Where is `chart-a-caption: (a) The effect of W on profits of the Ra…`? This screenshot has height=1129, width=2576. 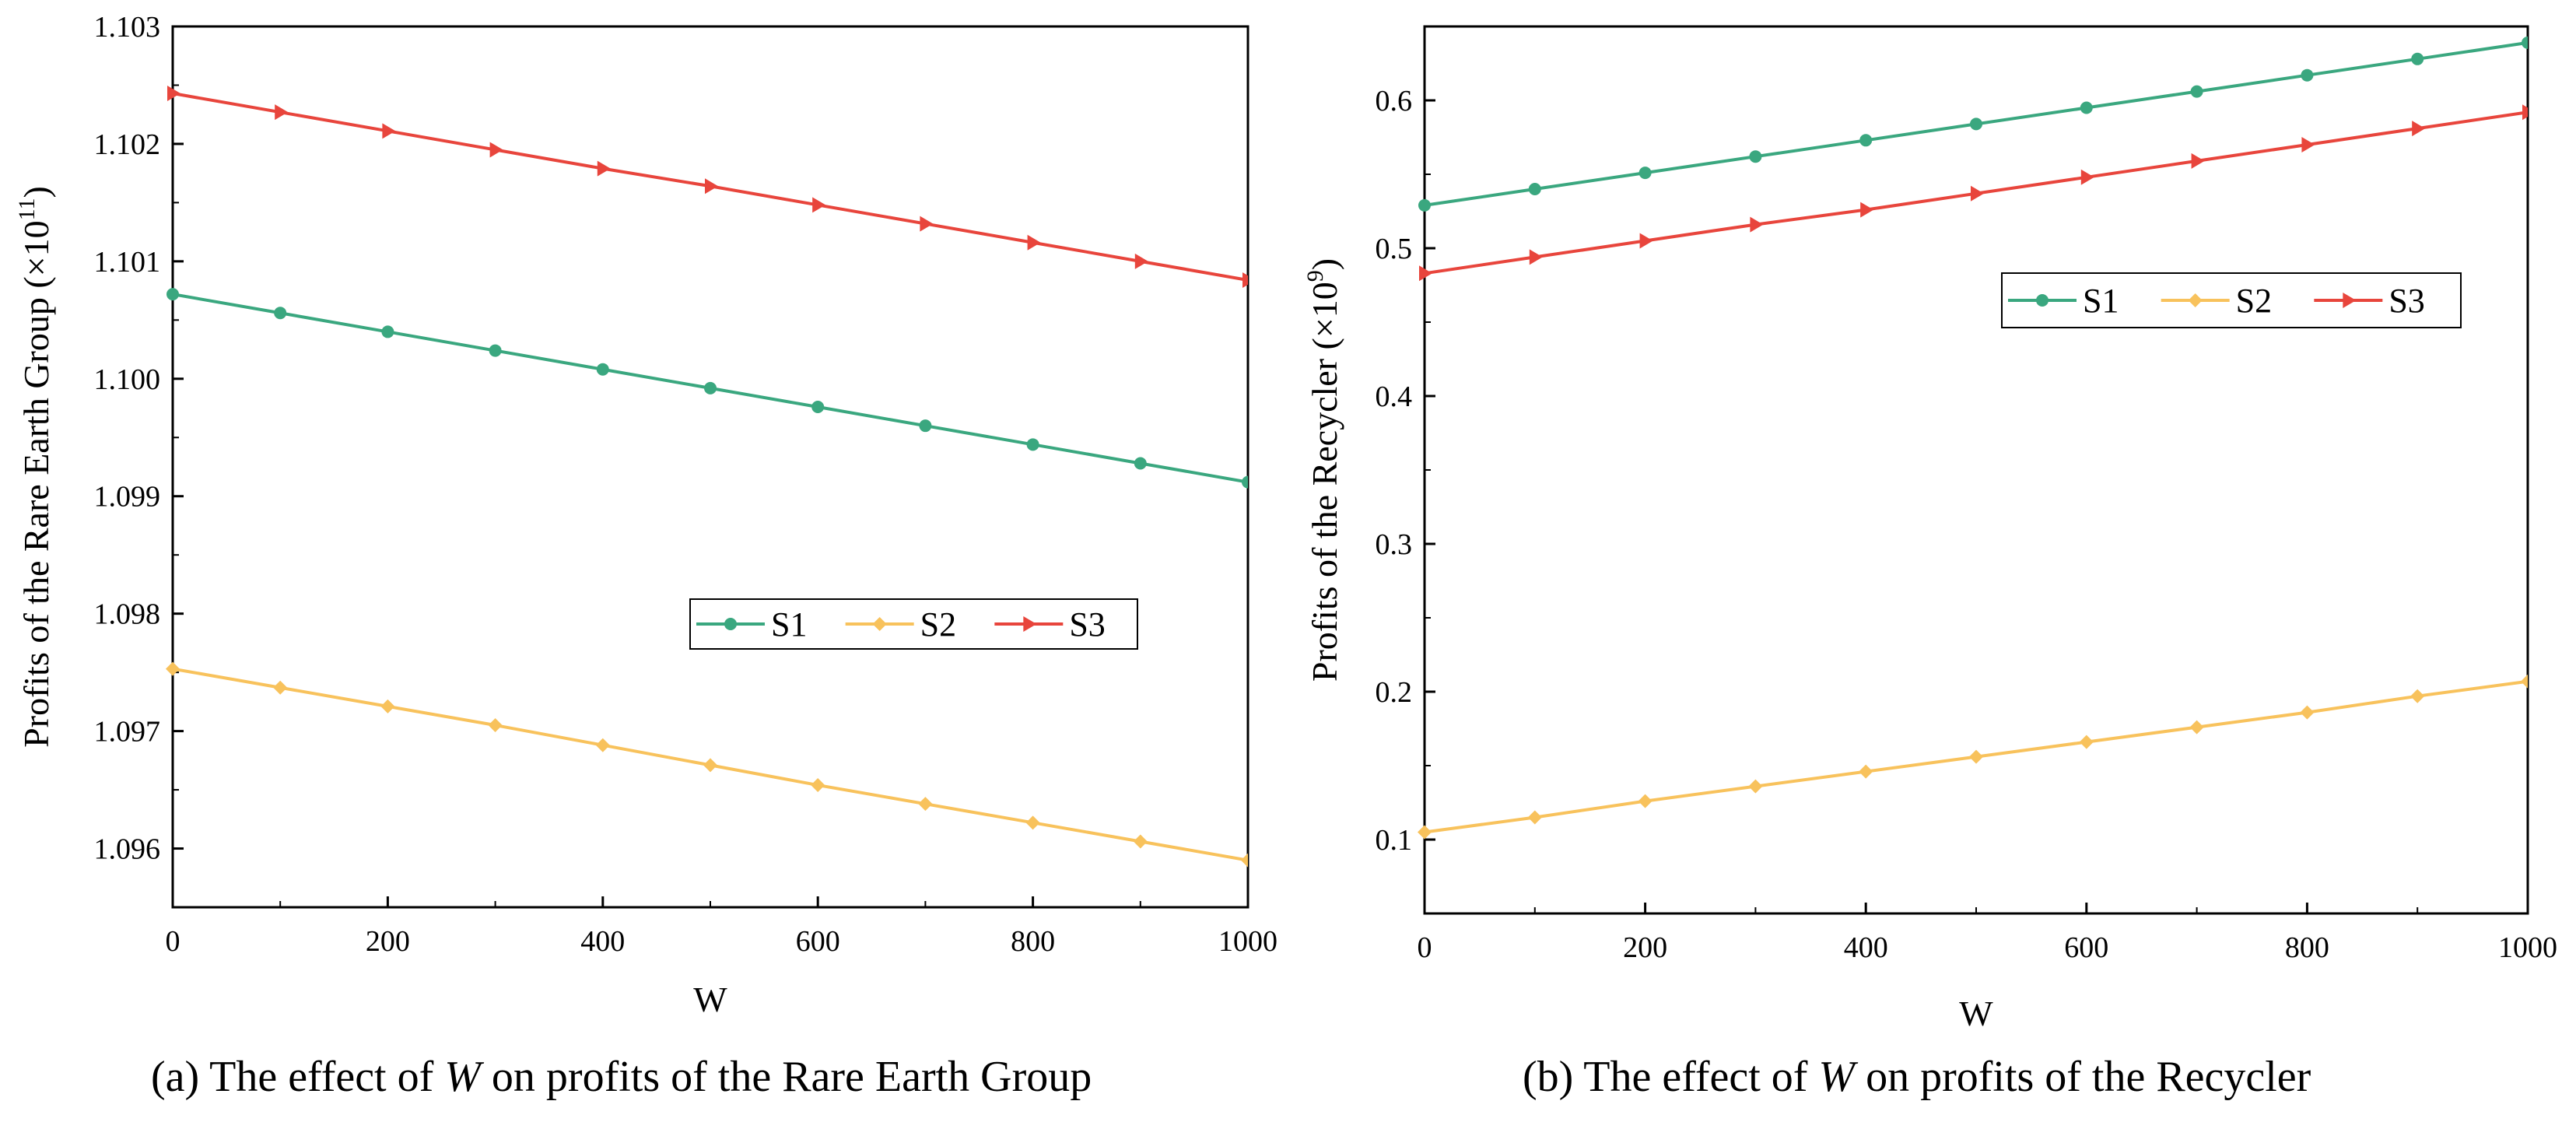
chart-a-caption: (a) The effect of W on profits of the Ra… is located at coordinates (621, 1077).